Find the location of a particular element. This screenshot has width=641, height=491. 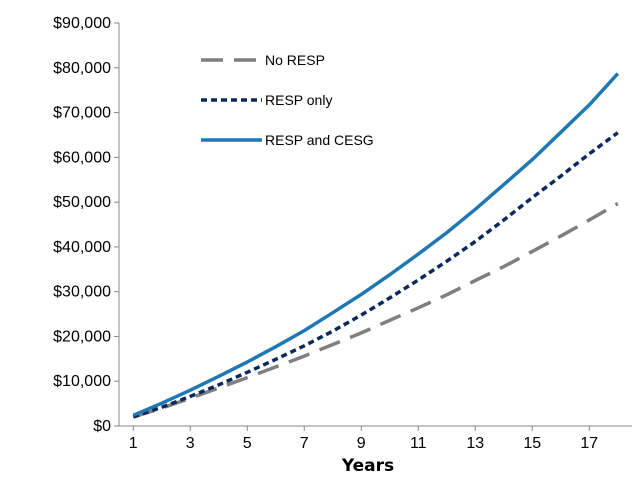

x-tick-label: 9 is located at coordinates (361, 443).